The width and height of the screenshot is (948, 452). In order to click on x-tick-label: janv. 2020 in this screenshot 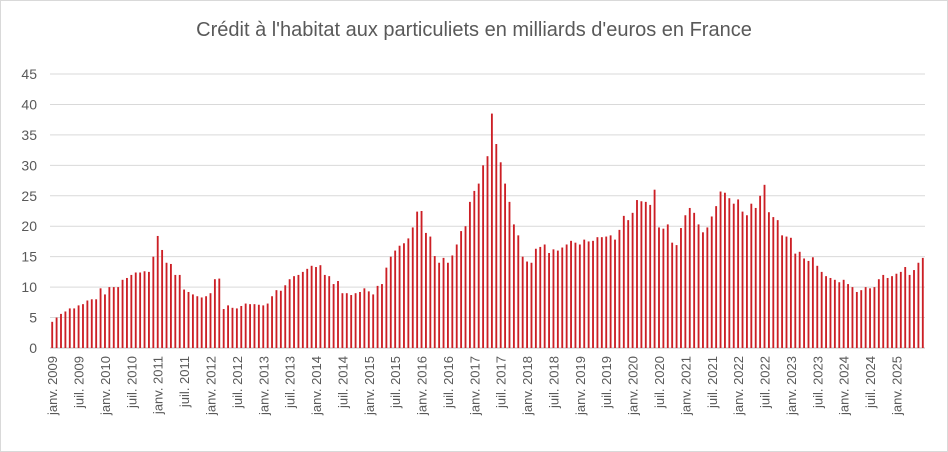, I will do `click(633, 386)`.